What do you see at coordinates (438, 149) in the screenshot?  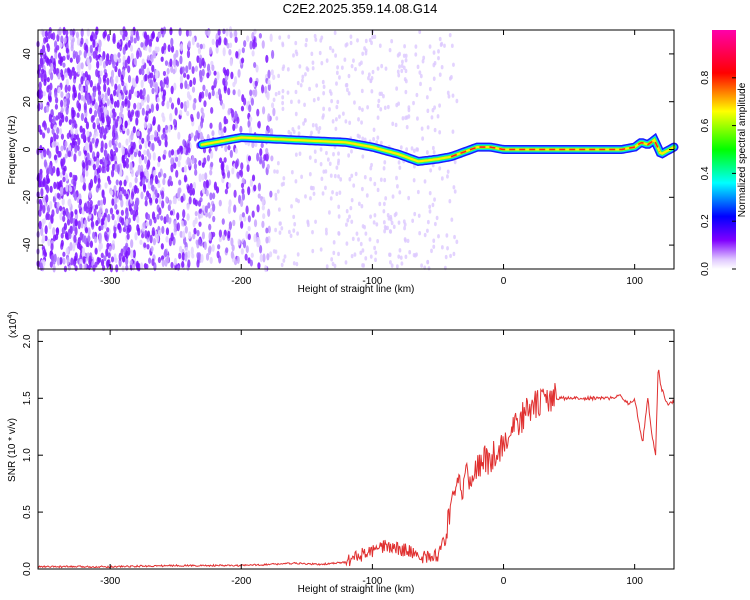 I see `spectrogram-ridge-band` at bounding box center [438, 149].